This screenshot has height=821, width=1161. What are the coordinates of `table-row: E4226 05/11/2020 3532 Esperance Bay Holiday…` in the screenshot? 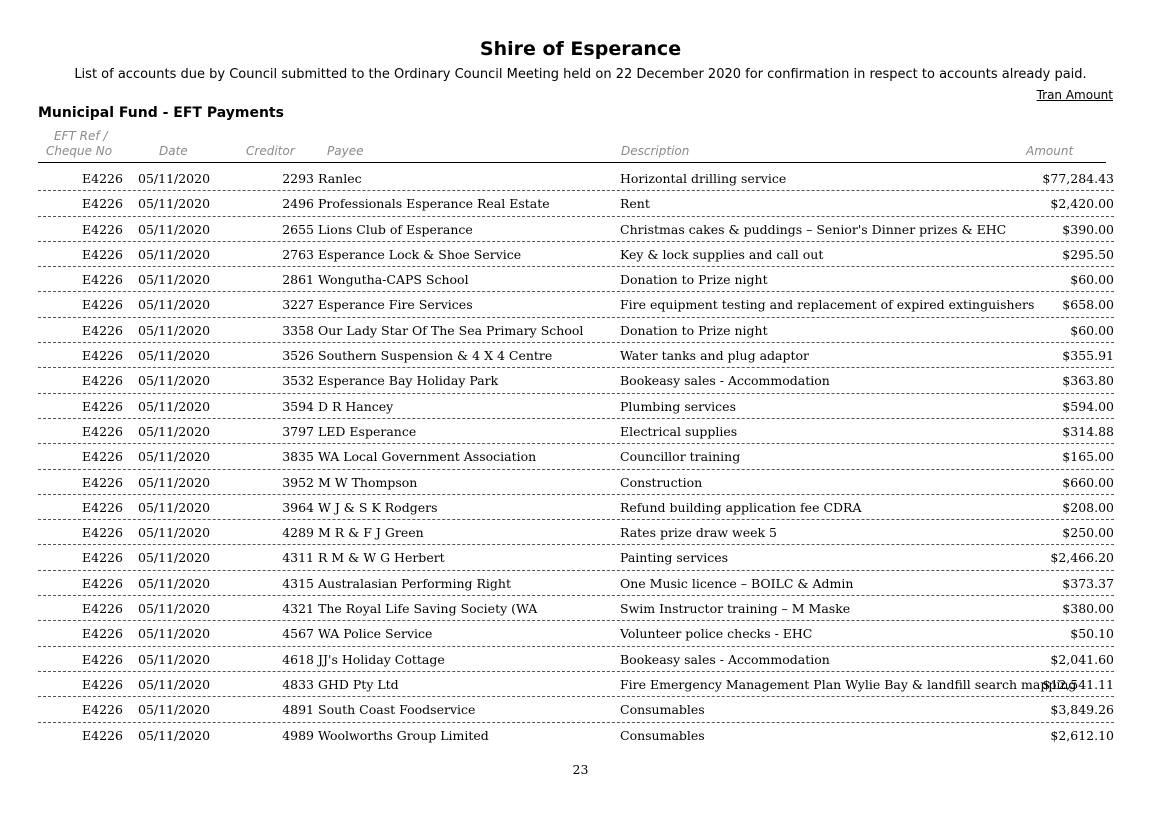 It's located at (576, 381).